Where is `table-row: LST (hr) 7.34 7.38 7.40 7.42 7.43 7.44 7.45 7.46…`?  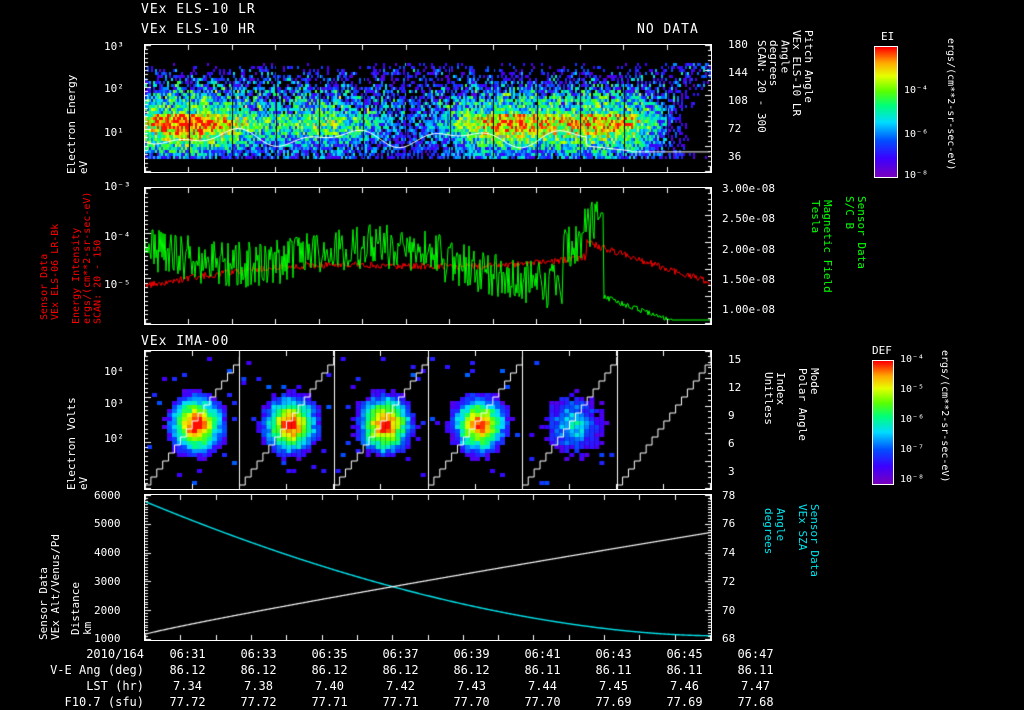
table-row: LST (hr) 7.34 7.38 7.40 7.42 7.43 7.44 7.45 7.46… is located at coordinates (512, 686).